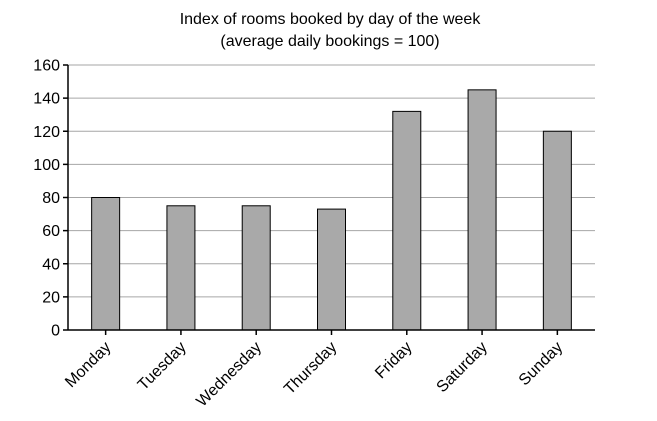 The width and height of the screenshot is (657, 421). Describe the element at coordinates (462, 367) in the screenshot. I see `x-tick-label: Saturday` at that location.